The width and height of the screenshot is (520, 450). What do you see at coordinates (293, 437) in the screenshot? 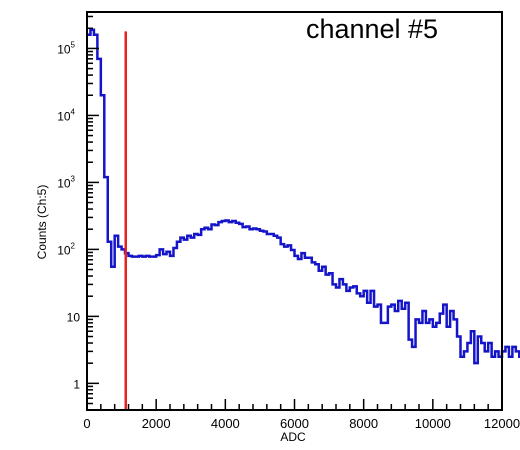
I see `x-axis-title: ADC` at bounding box center [293, 437].